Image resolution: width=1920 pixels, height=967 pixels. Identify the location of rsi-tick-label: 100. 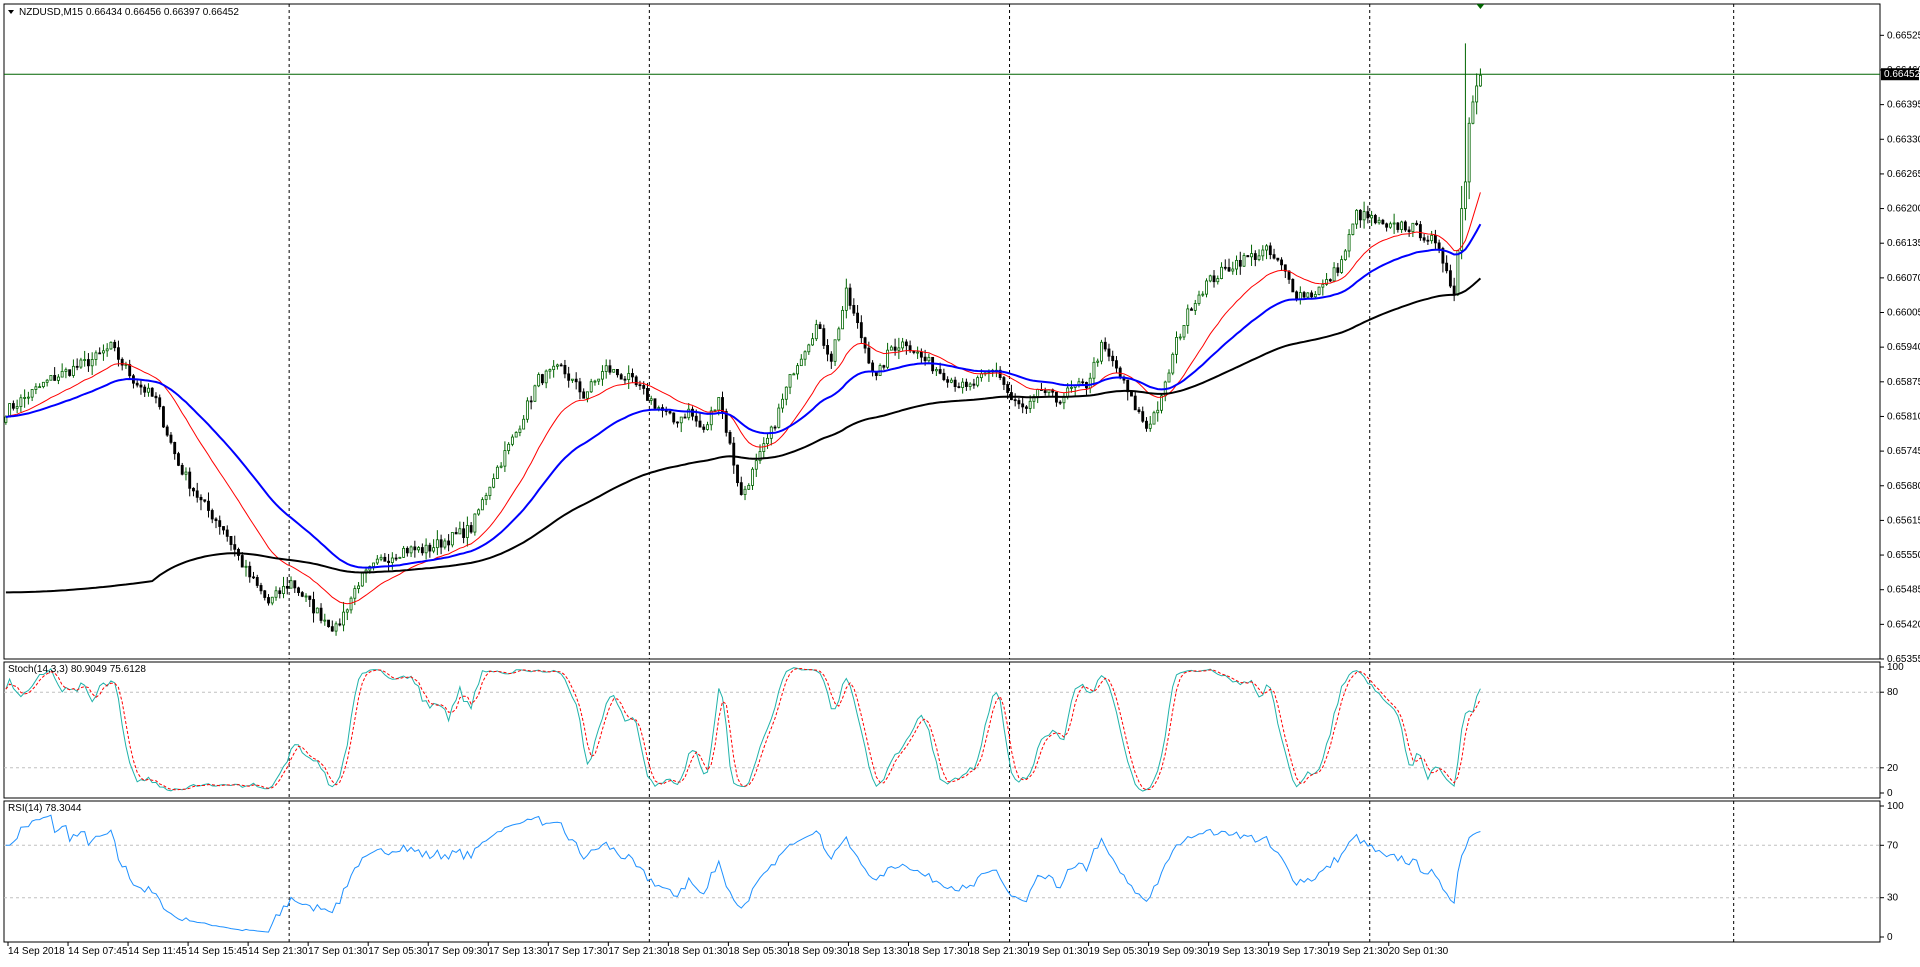
(1895, 806).